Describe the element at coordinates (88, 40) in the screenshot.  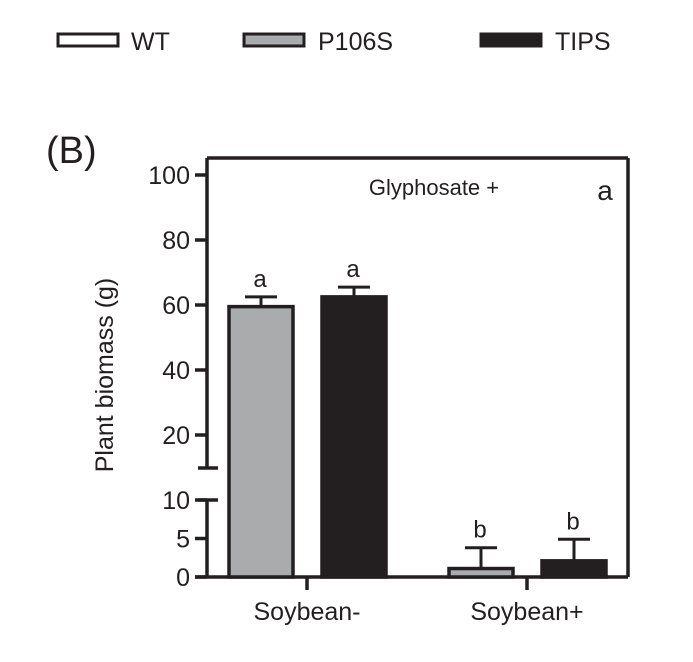
I see `legend-swatch-wt` at that location.